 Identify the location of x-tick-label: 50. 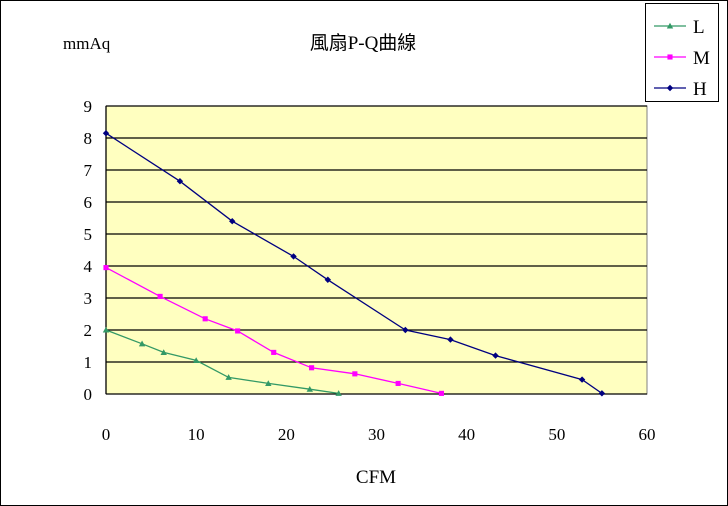
(556, 434).